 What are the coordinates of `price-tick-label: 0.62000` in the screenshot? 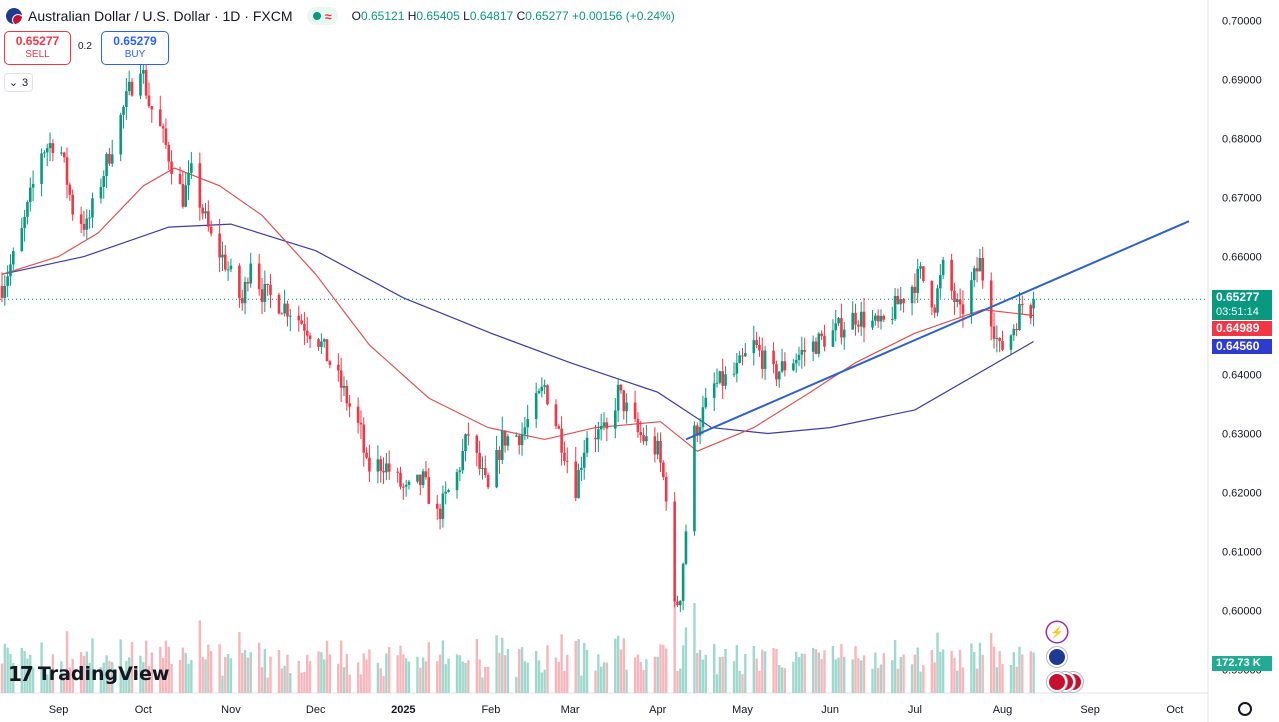 It's located at (1242, 493).